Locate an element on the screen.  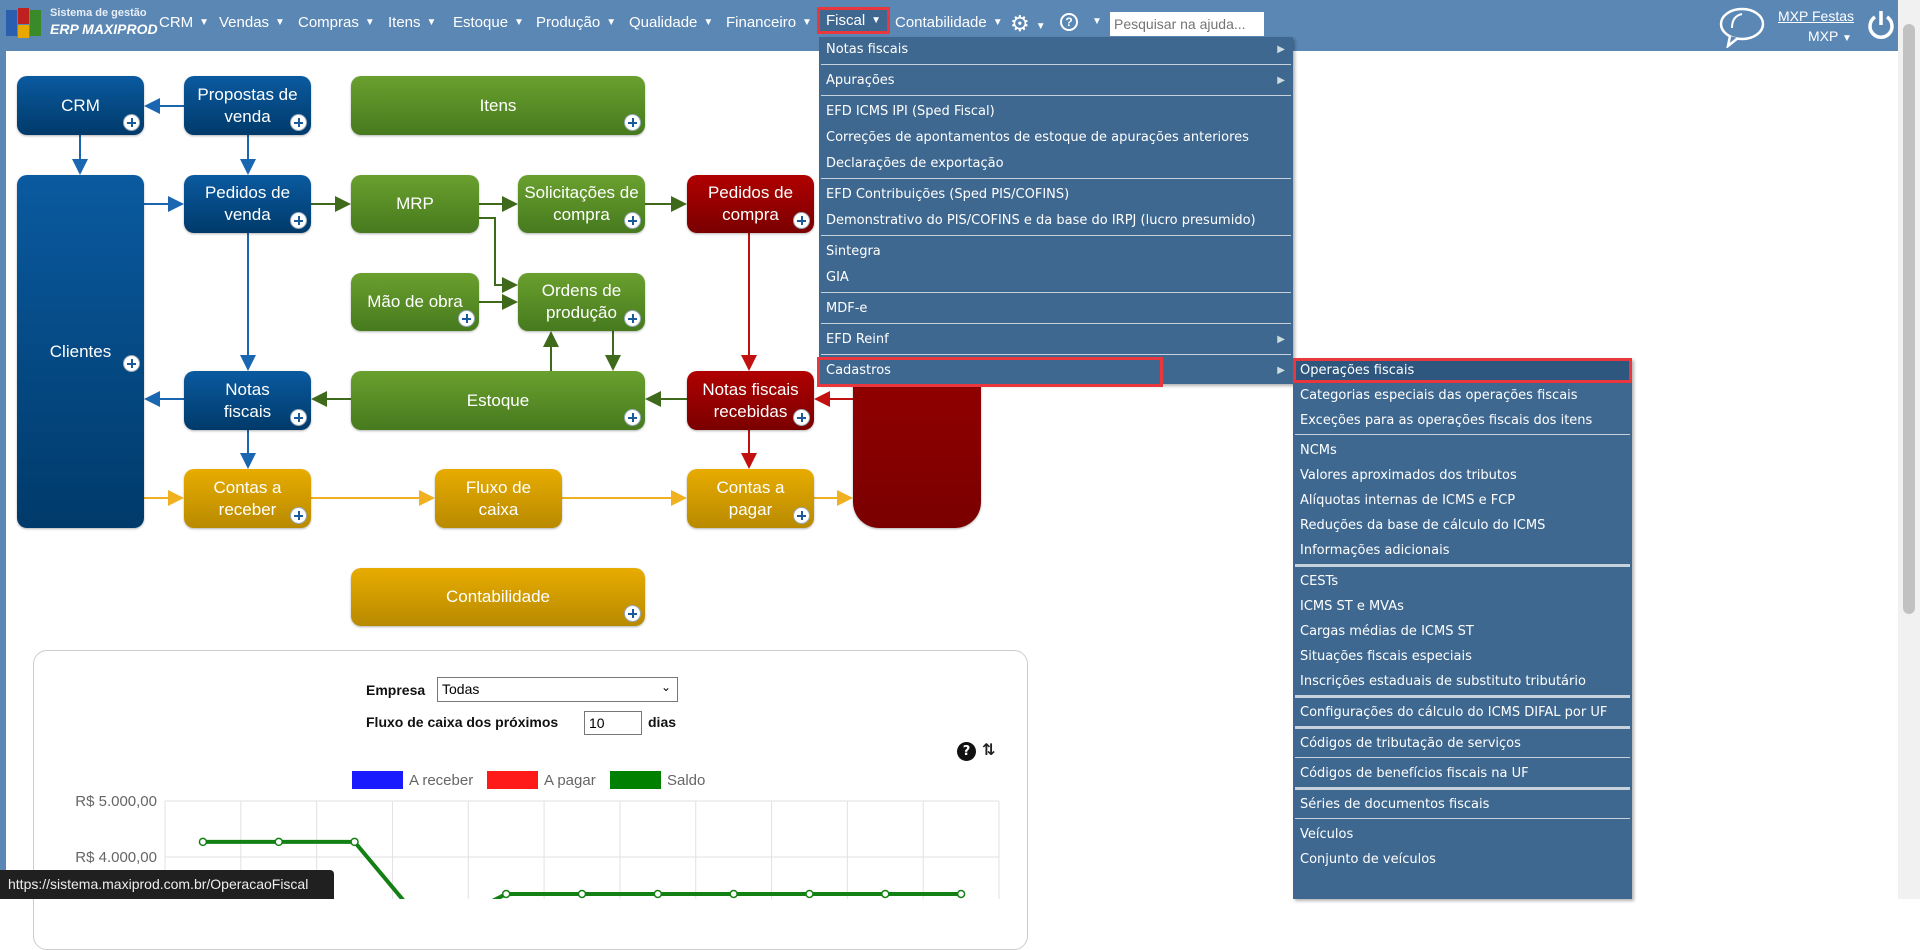
submenu-item-cests: CESTs is located at coordinates (1462, 581).